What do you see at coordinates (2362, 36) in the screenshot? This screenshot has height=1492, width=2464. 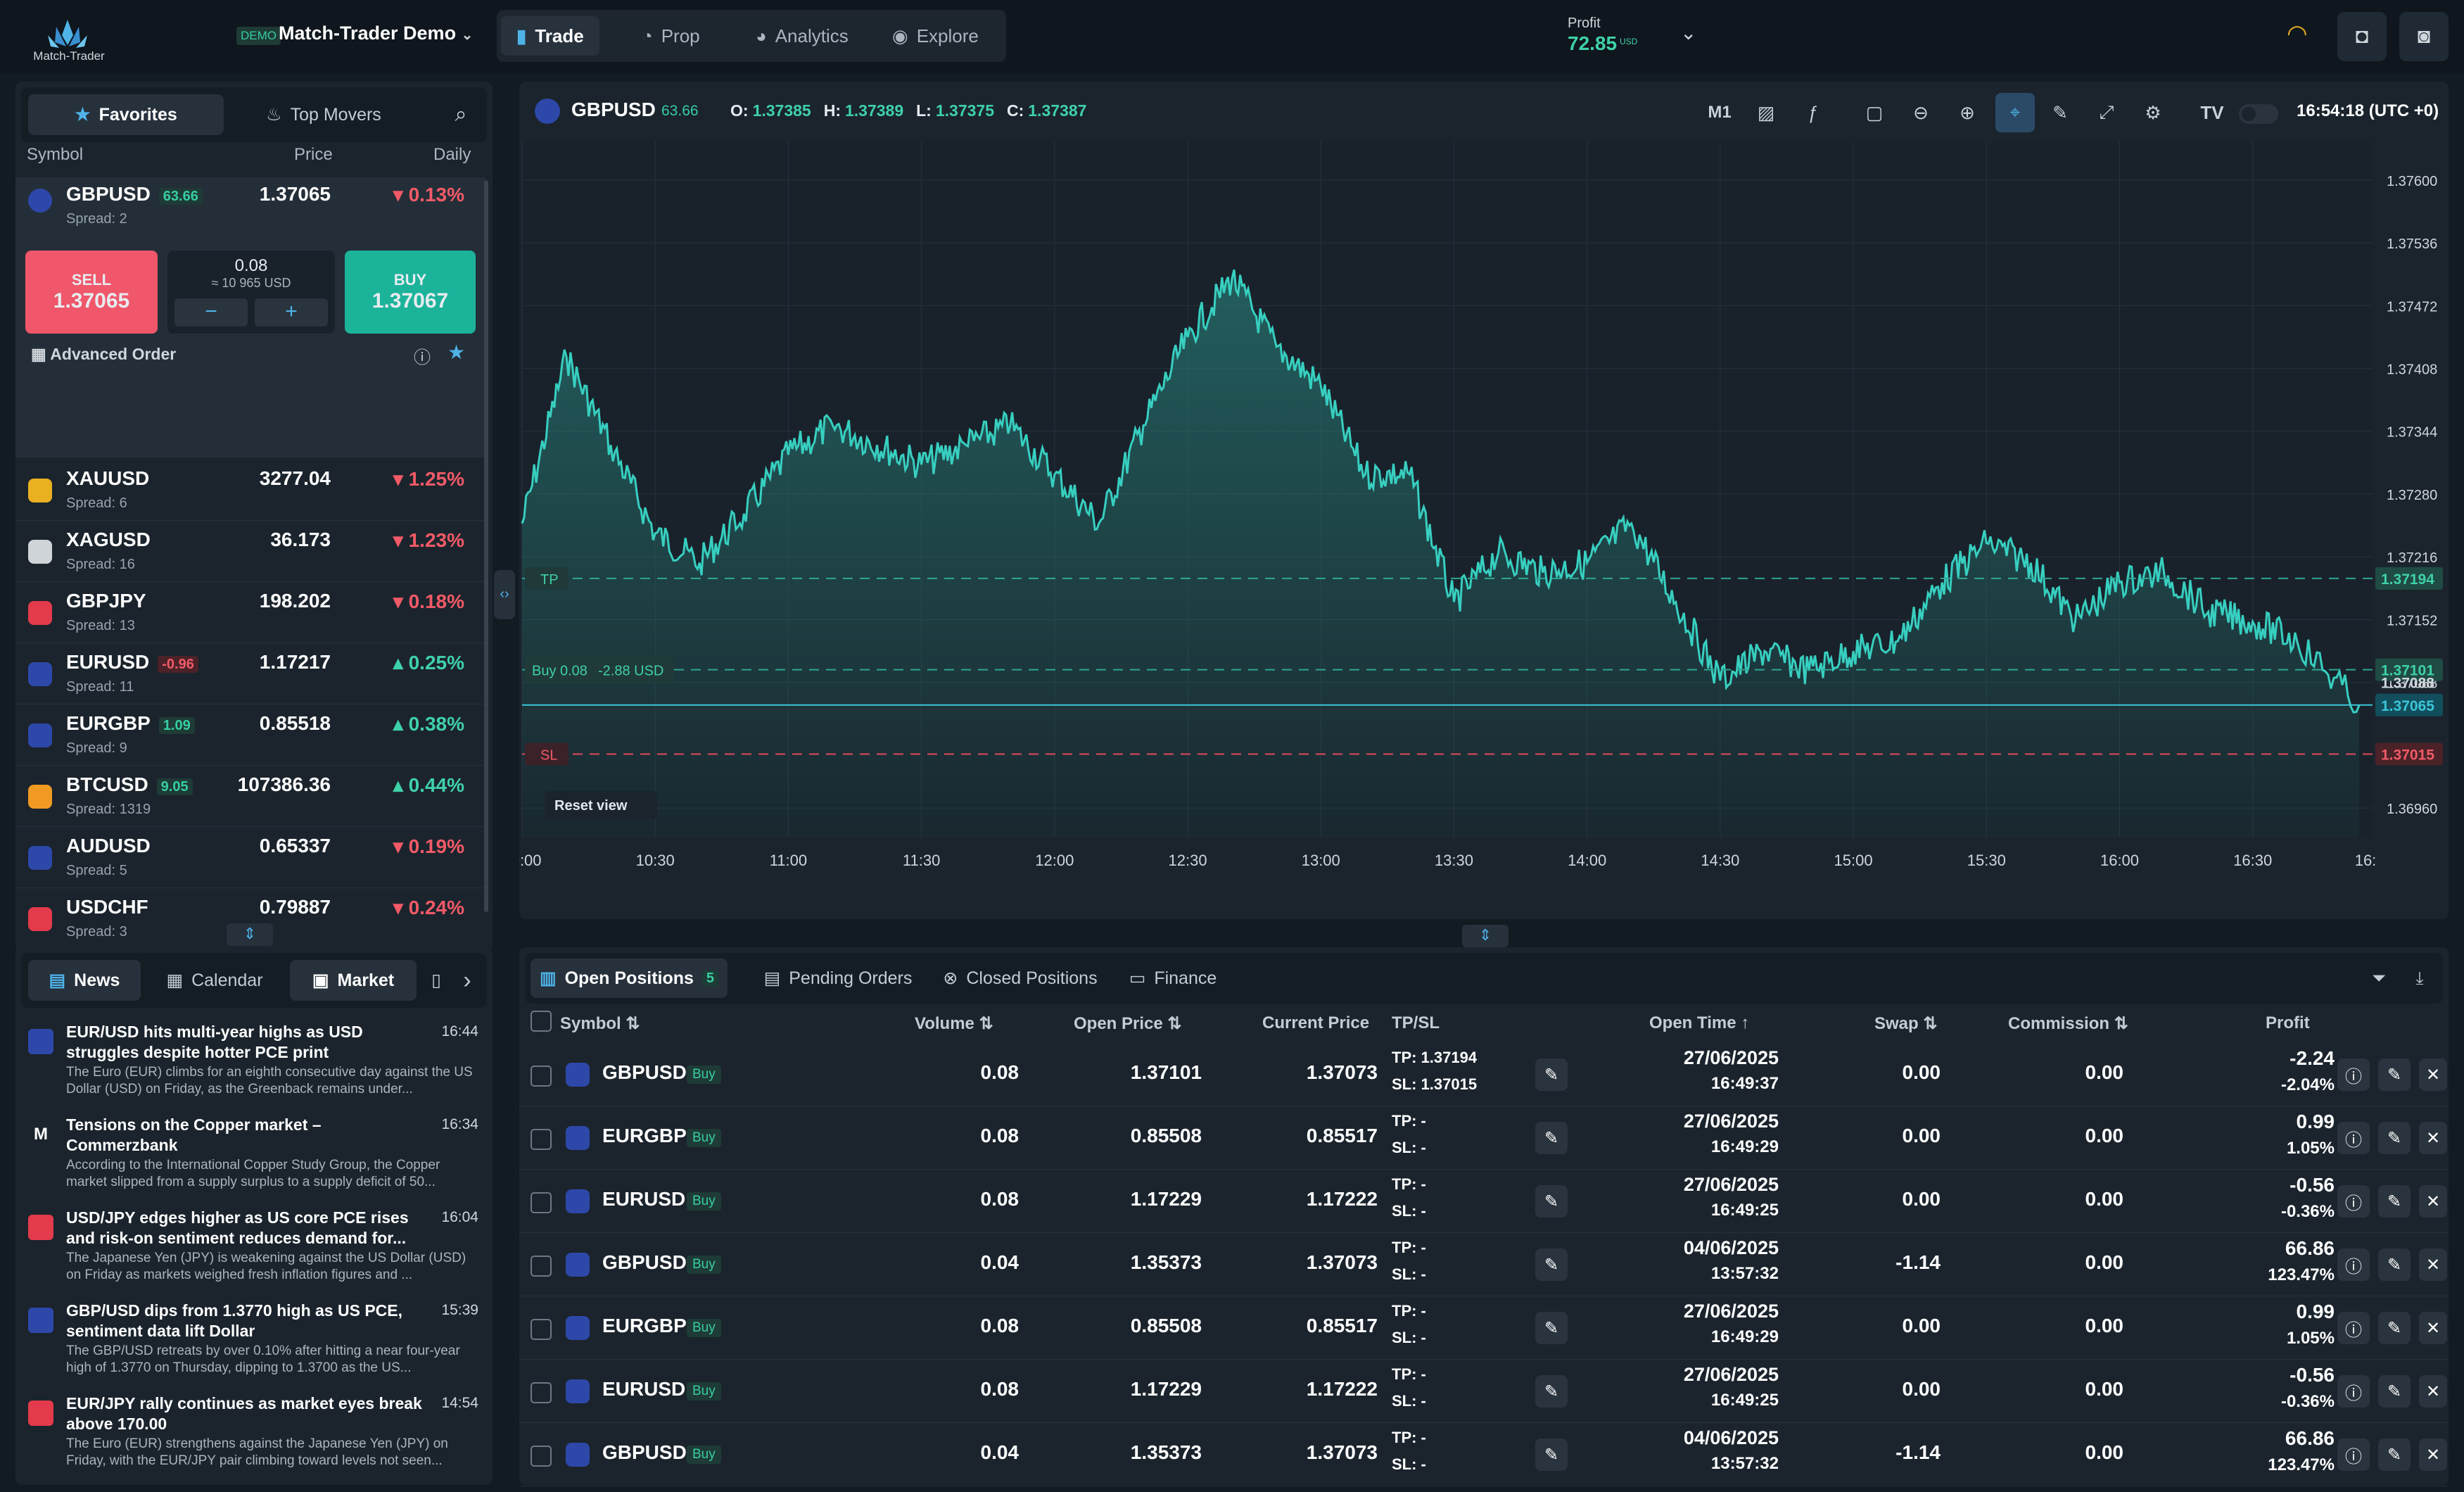 I see `notifications-button: ◘` at bounding box center [2362, 36].